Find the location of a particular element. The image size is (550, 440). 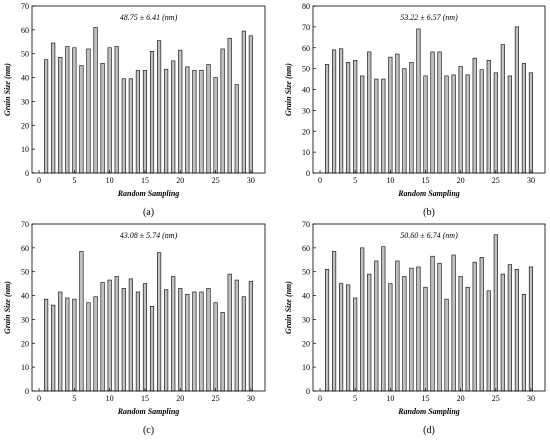

mean-annotation: 43.08 ± 5.74 (nm) is located at coordinates (149, 235).